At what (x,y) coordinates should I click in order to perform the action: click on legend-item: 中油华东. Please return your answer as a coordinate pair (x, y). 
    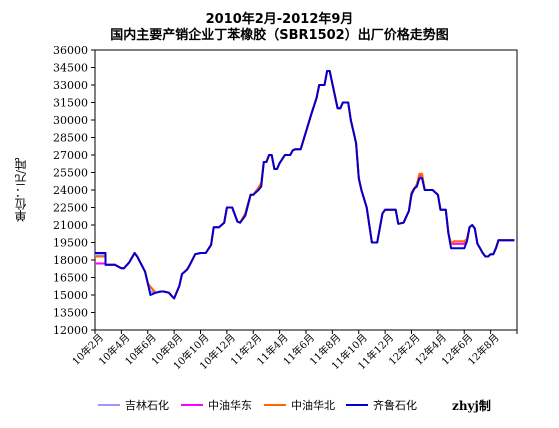
    Looking at the image, I should click on (216, 405).